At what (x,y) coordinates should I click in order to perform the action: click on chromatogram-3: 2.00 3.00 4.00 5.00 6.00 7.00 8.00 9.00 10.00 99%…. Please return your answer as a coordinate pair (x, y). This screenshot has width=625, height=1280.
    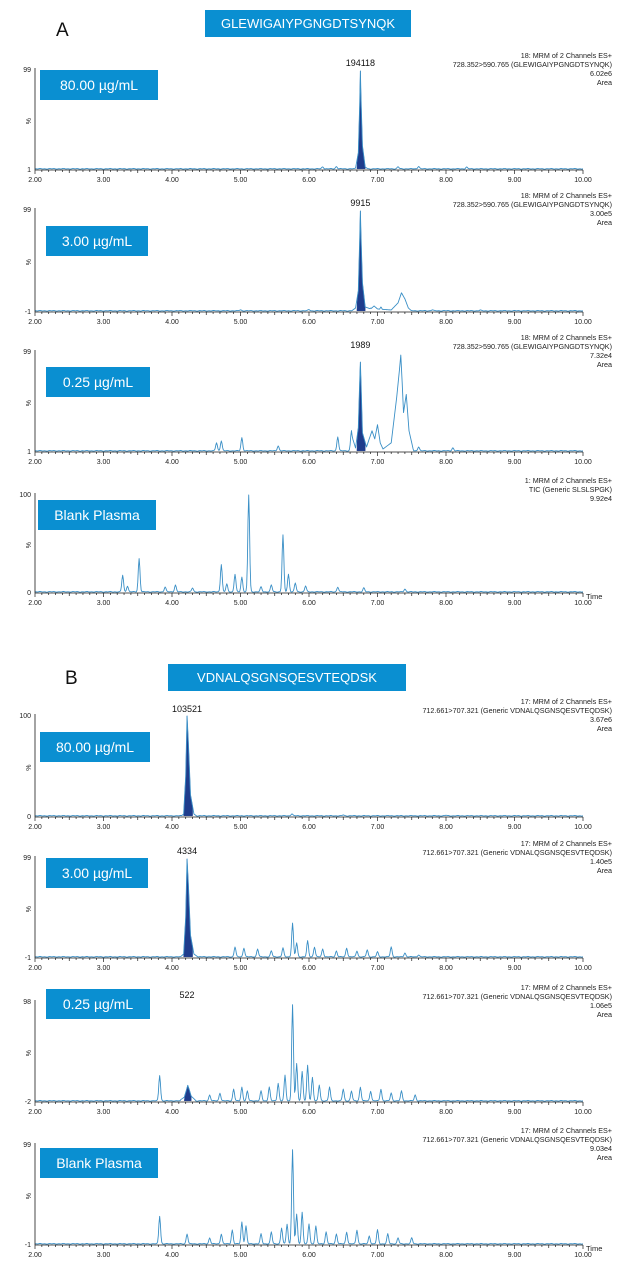
    Looking at the image, I should click on (317, 399).